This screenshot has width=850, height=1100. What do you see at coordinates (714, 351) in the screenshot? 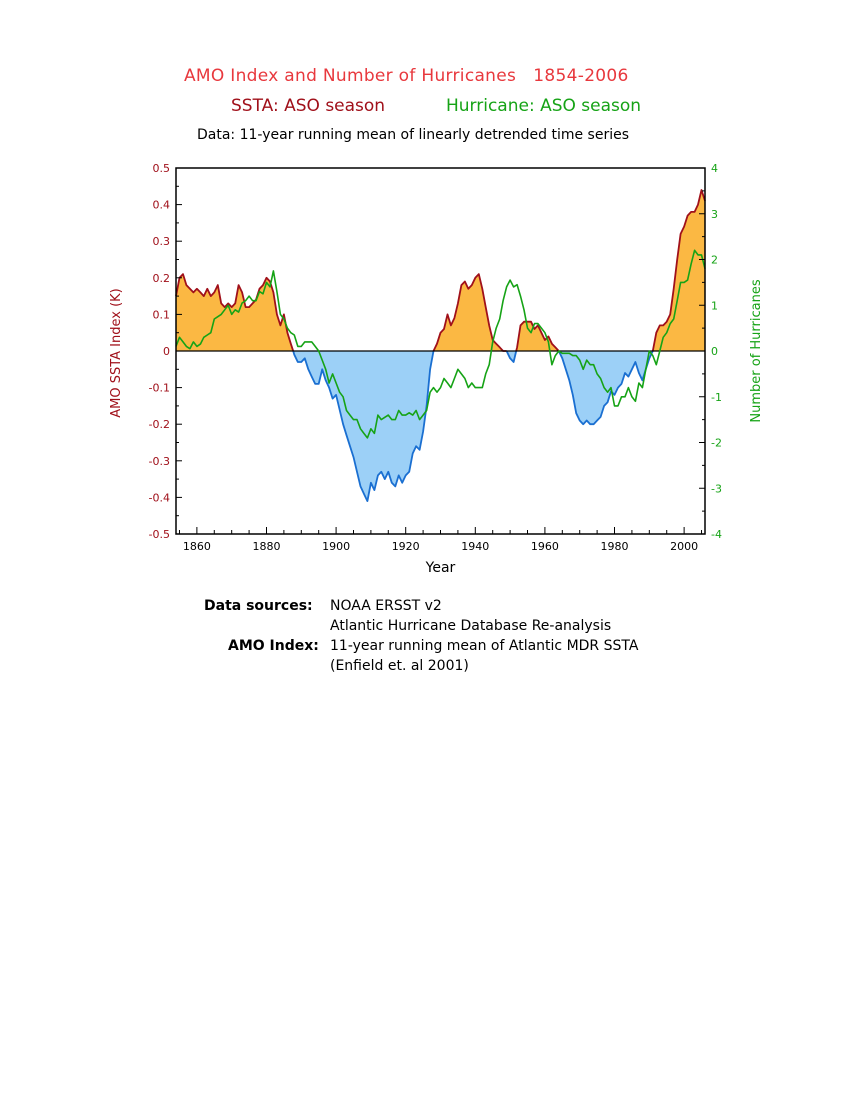
I see `right-tick-label: 0` at bounding box center [714, 351].